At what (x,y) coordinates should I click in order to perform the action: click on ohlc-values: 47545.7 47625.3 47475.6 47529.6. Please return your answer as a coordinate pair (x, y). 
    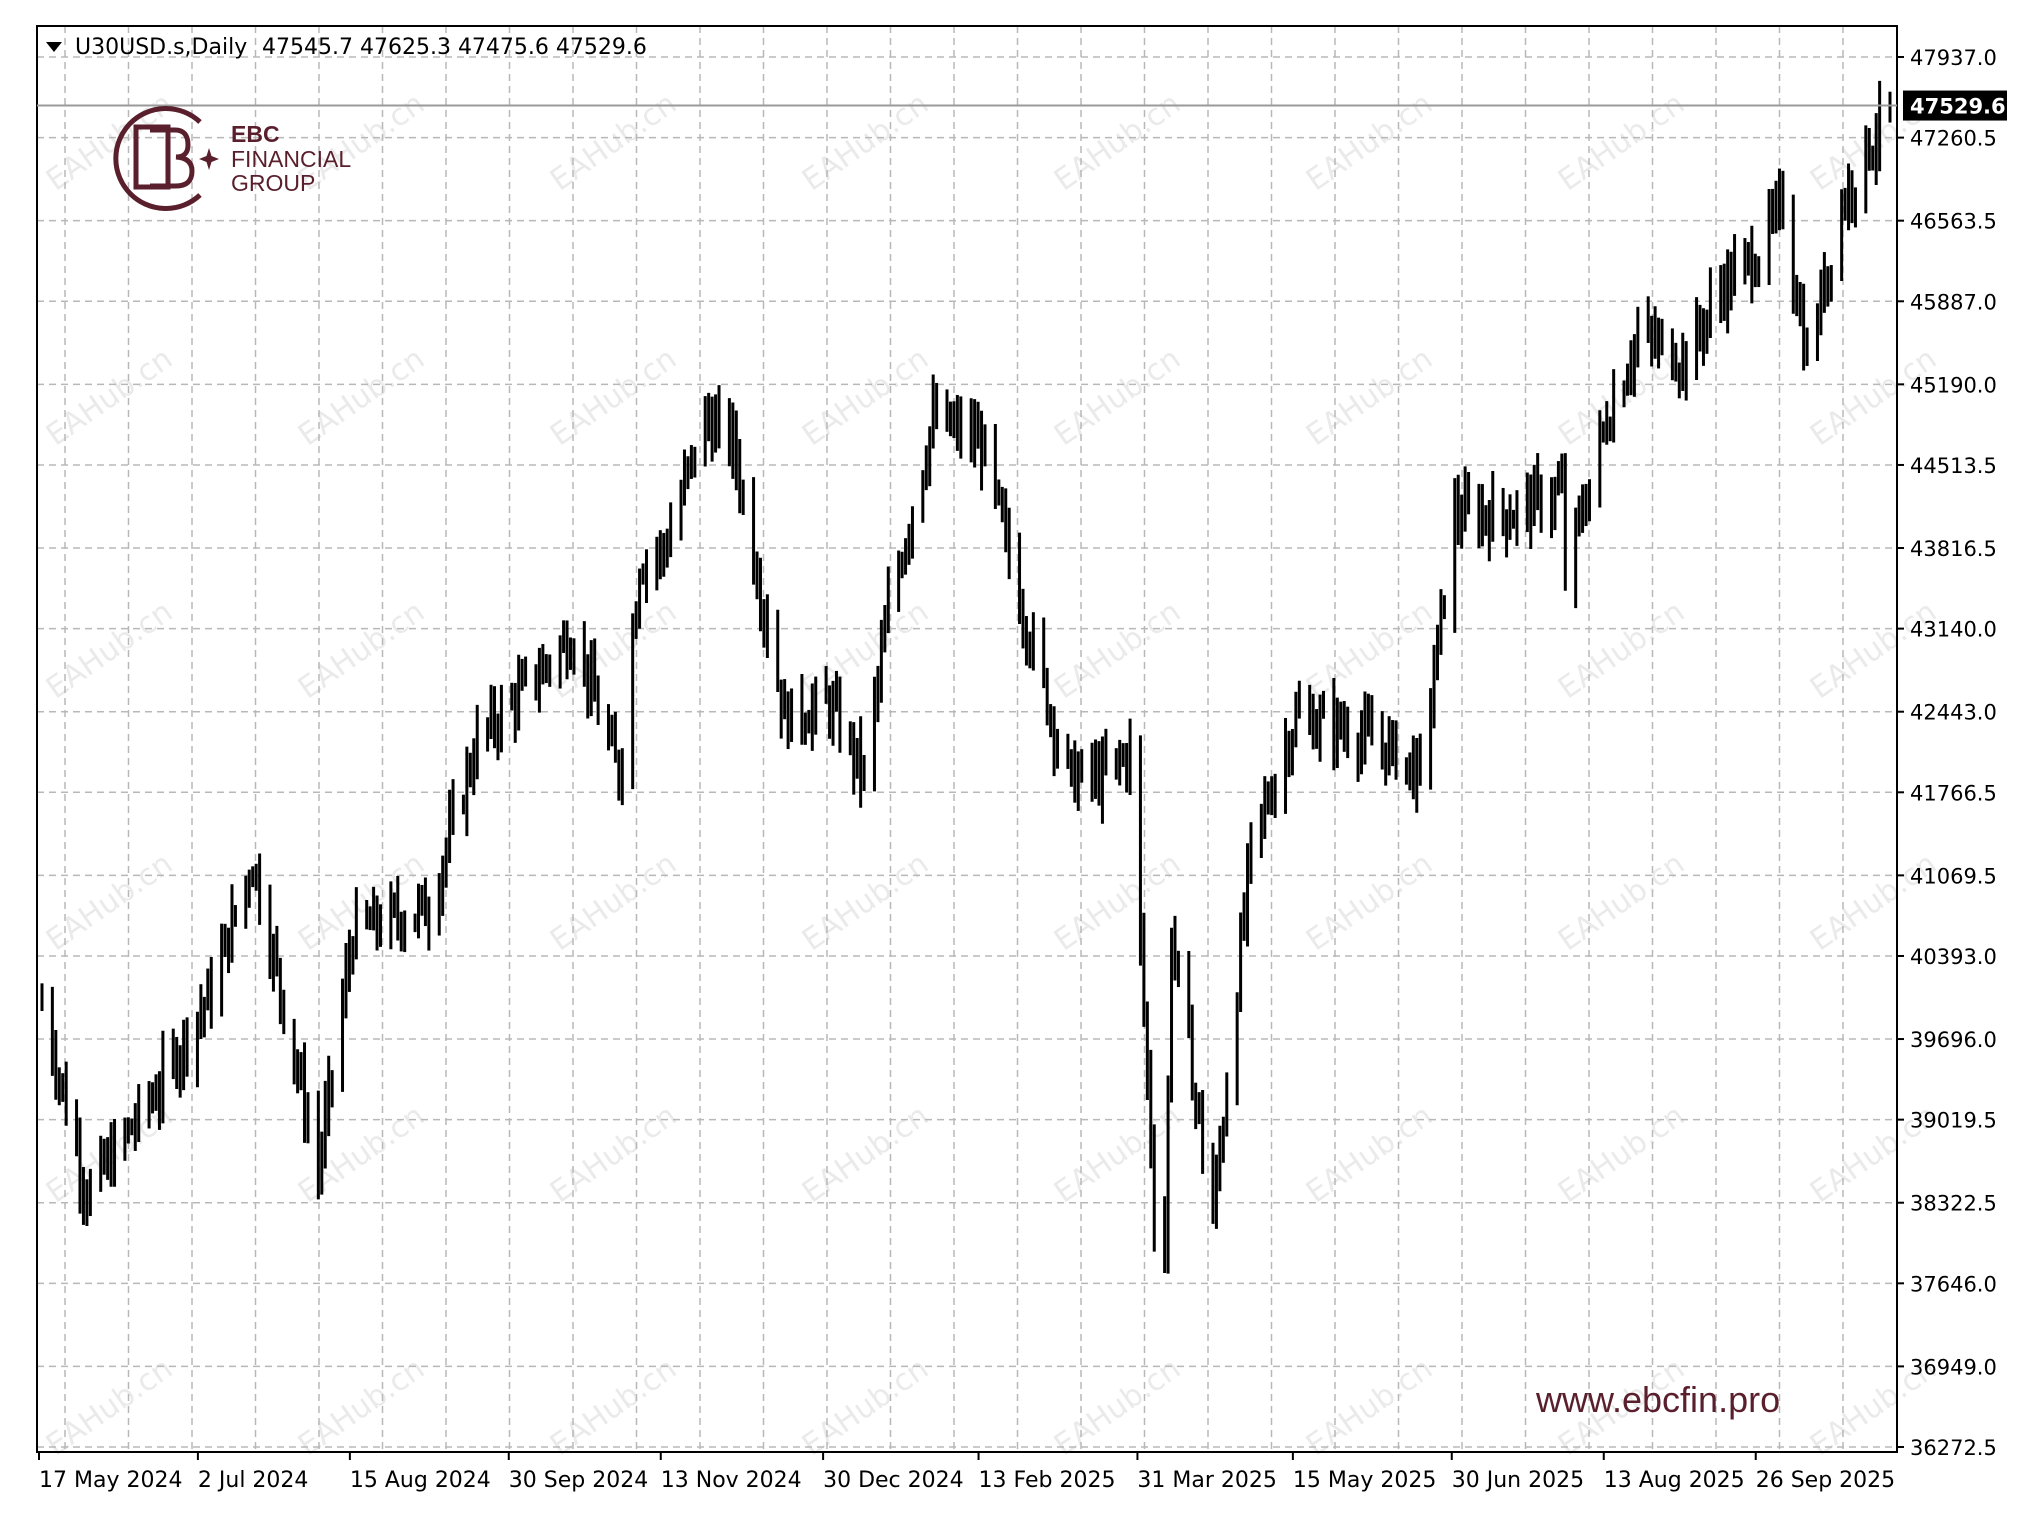
    Looking at the image, I should click on (454, 47).